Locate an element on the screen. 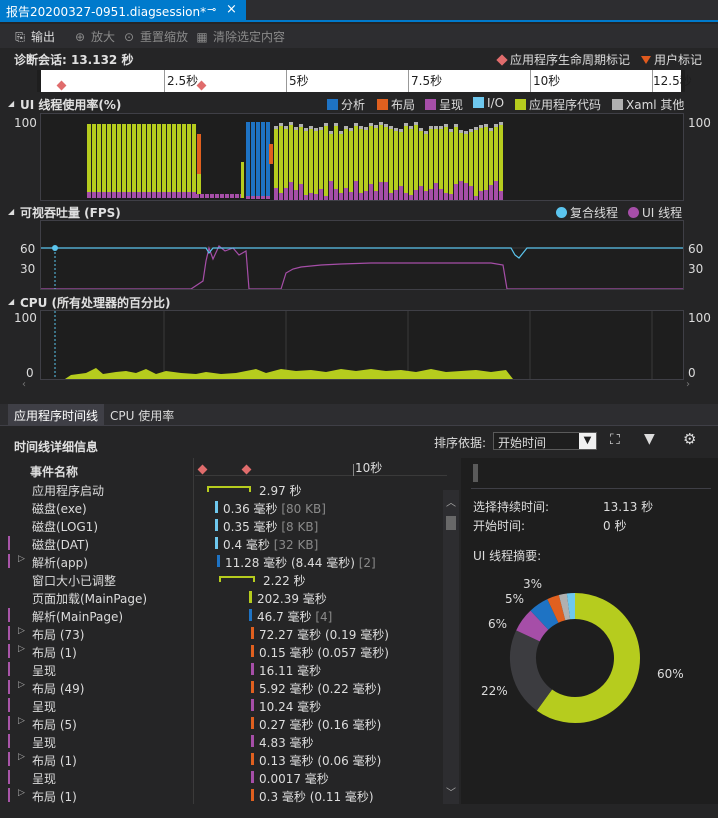 This screenshot has height=818, width=718. zoom-fit-icon: ⛶ is located at coordinates (615, 440).